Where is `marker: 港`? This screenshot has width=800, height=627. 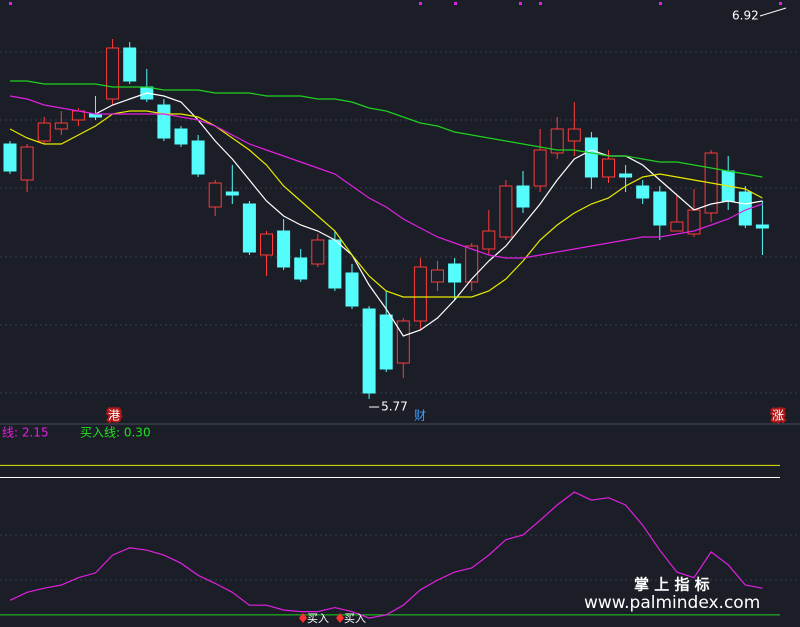 marker: 港 is located at coordinates (114, 416).